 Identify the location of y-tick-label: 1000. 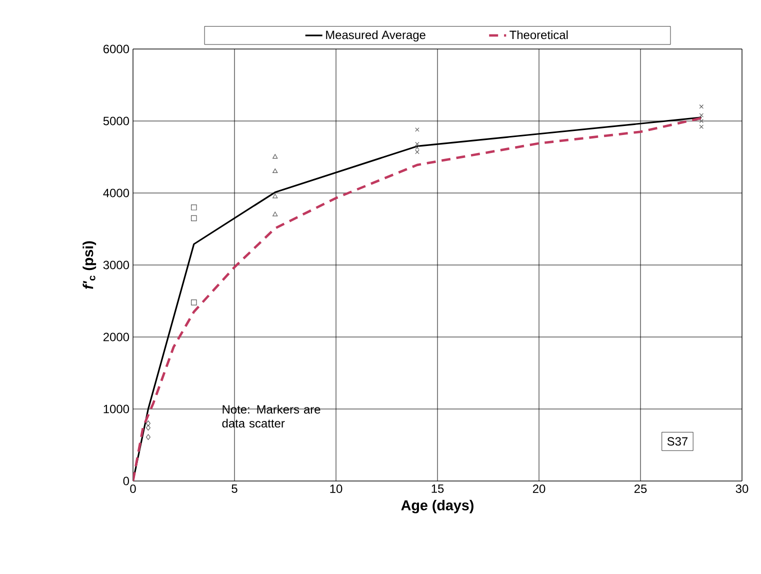
(117, 409).